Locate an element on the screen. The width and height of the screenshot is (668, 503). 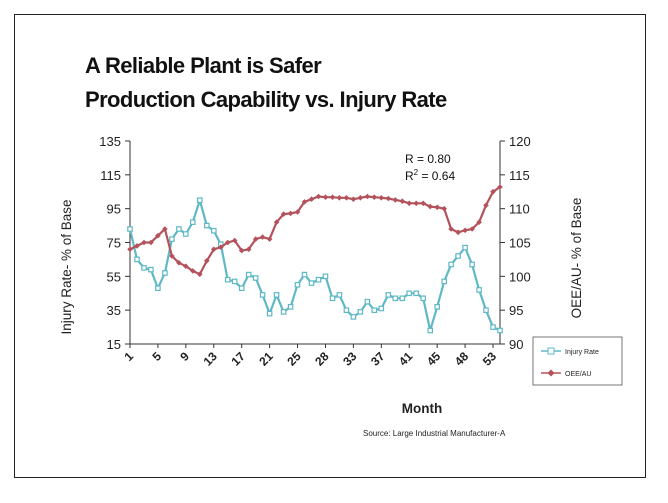
legend-oee-label: OEE/AU is located at coordinates (578, 374).